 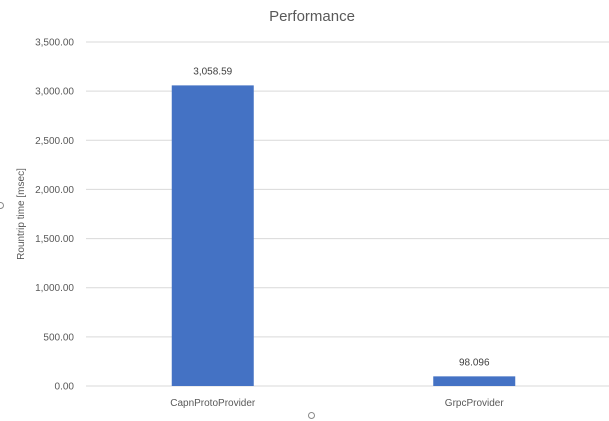 What do you see at coordinates (54, 239) in the screenshot?
I see `y-tick-label: 1,500.00` at bounding box center [54, 239].